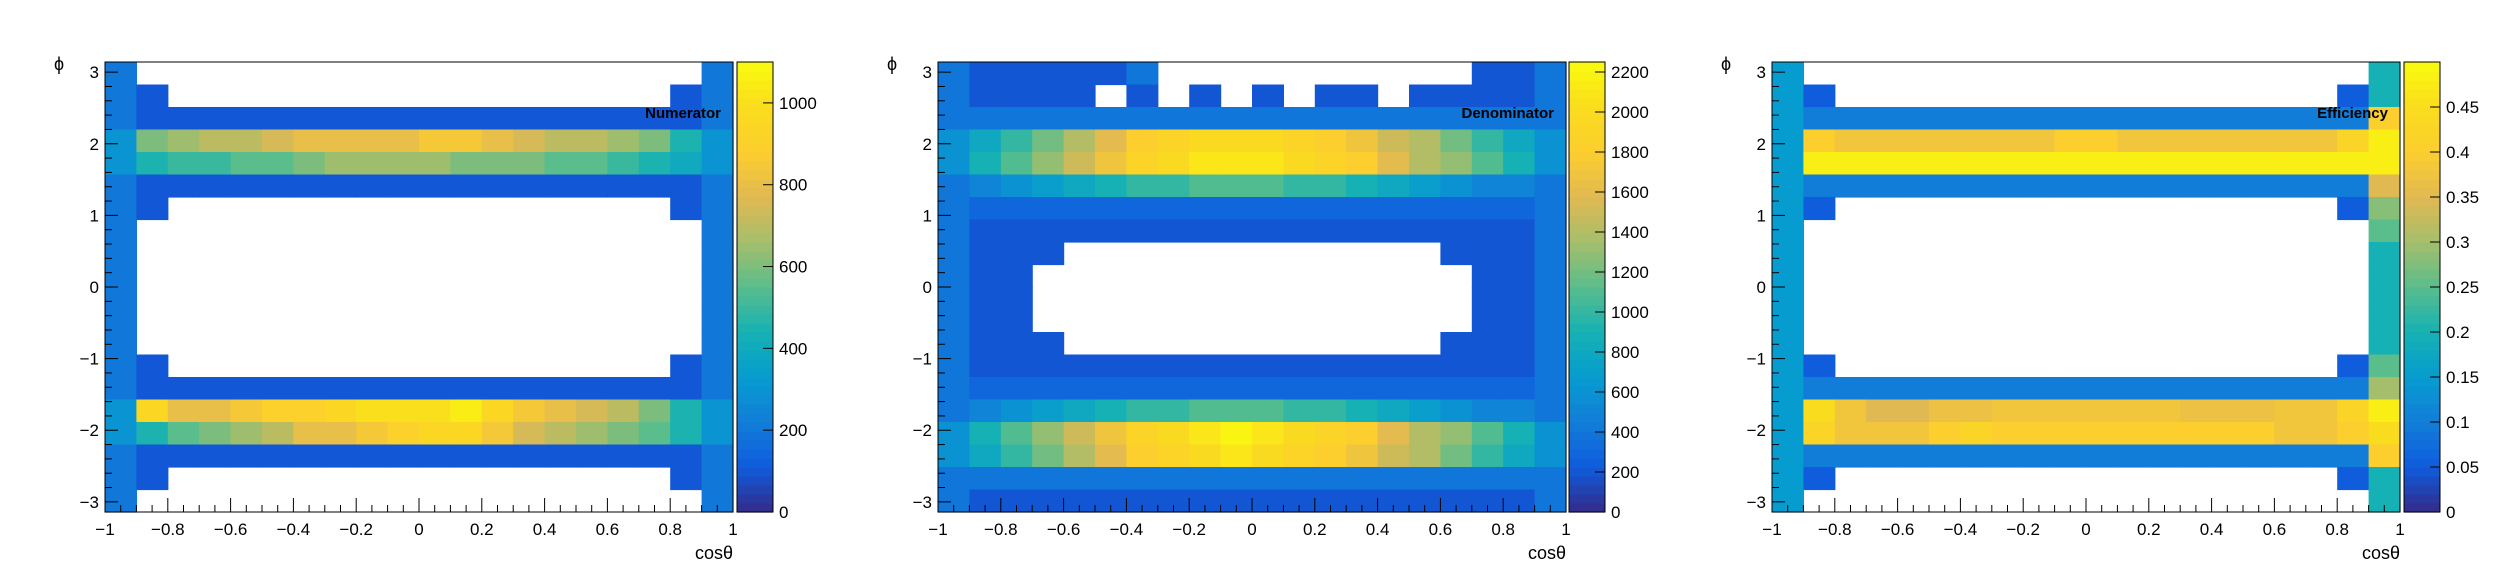 The image size is (2496, 572). Describe the element at coordinates (783, 512) in the screenshot. I see `colorbar-tick-label: 0` at that location.